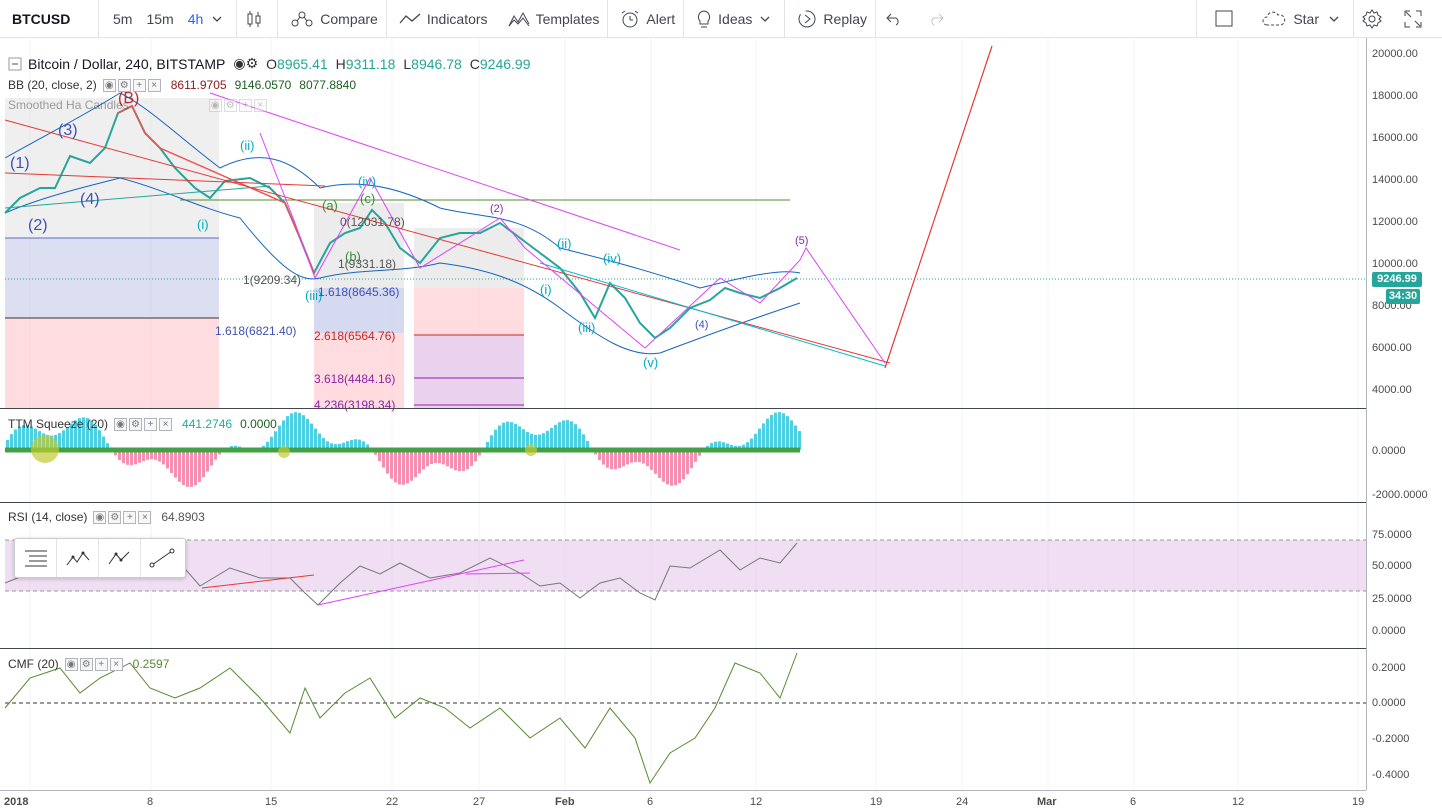  Describe the element at coordinates (498, 573) in the screenshot. I see `rsi-divergence-line` at that location.